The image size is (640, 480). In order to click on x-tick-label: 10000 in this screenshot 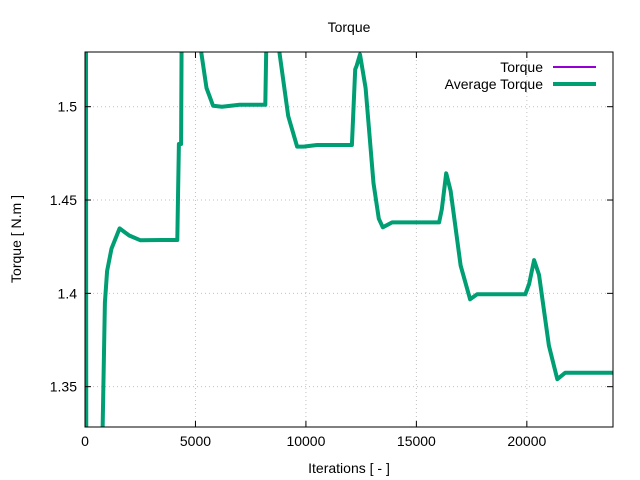, I will do `click(305, 441)`.